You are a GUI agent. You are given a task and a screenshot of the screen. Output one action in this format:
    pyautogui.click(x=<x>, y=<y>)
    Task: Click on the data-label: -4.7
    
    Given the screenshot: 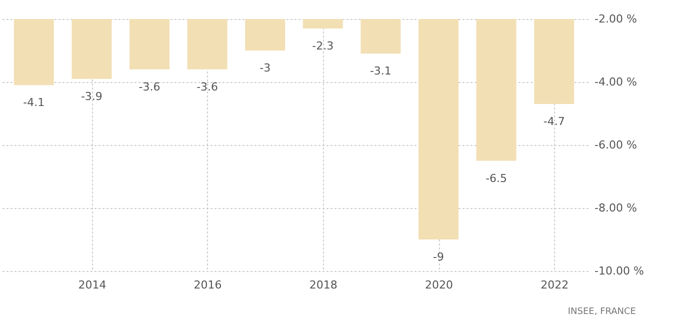 What is the action you would take?
    pyautogui.click(x=554, y=121)
    